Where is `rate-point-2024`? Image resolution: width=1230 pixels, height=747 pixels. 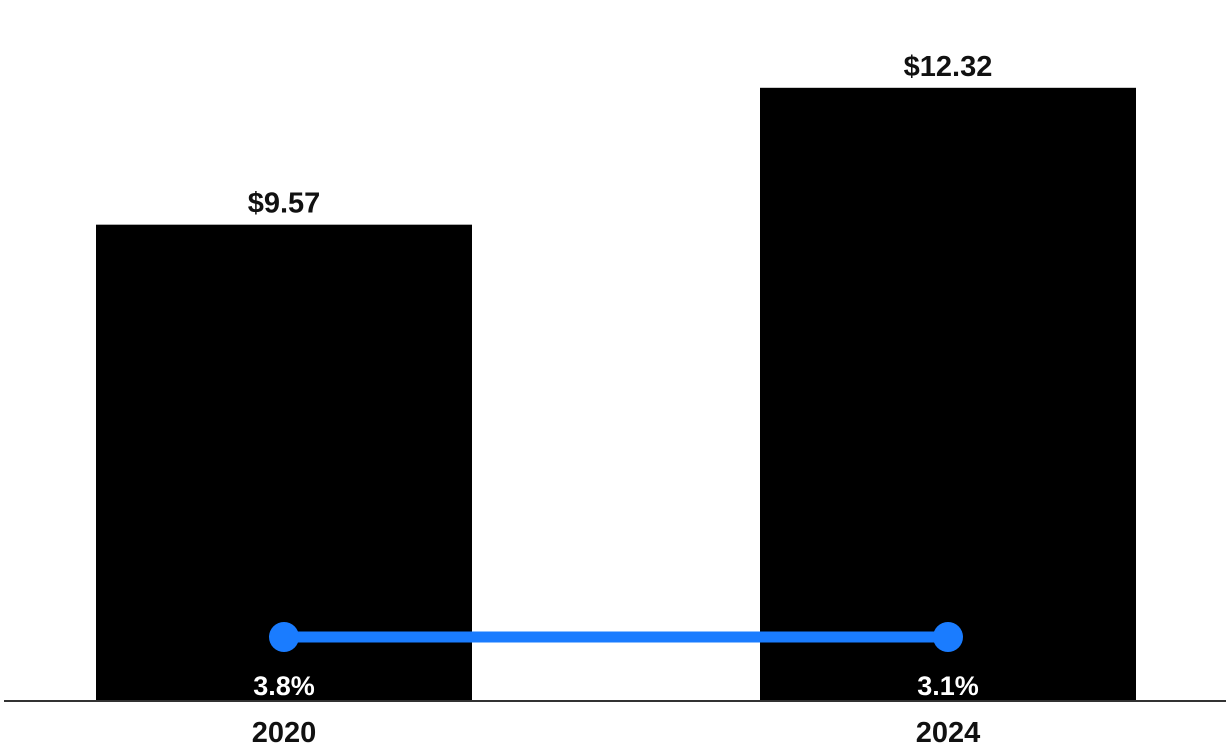
rate-point-2024 is located at coordinates (948, 637).